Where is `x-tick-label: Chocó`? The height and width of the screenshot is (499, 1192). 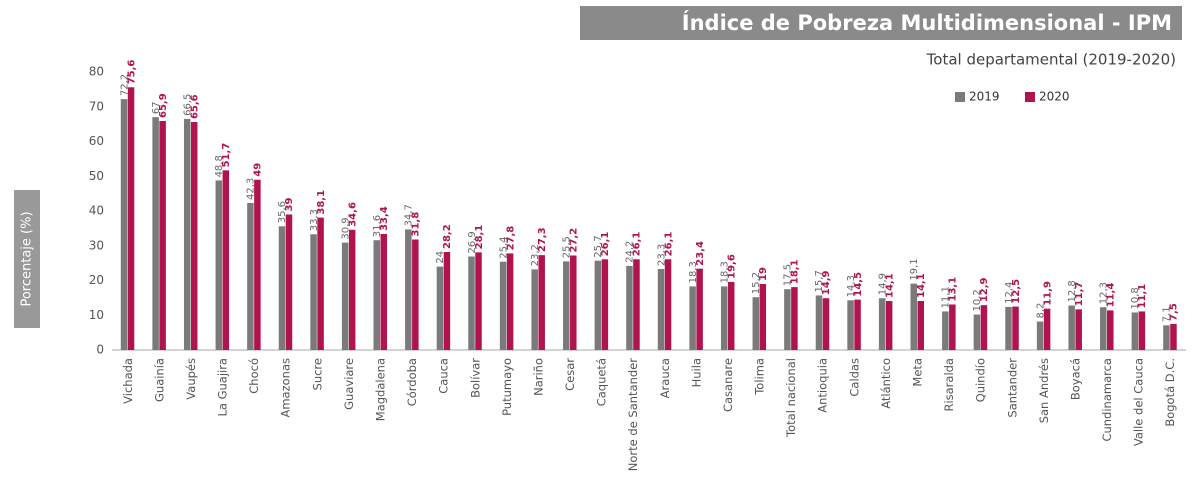 x-tick-label: Chocó is located at coordinates (254, 376).